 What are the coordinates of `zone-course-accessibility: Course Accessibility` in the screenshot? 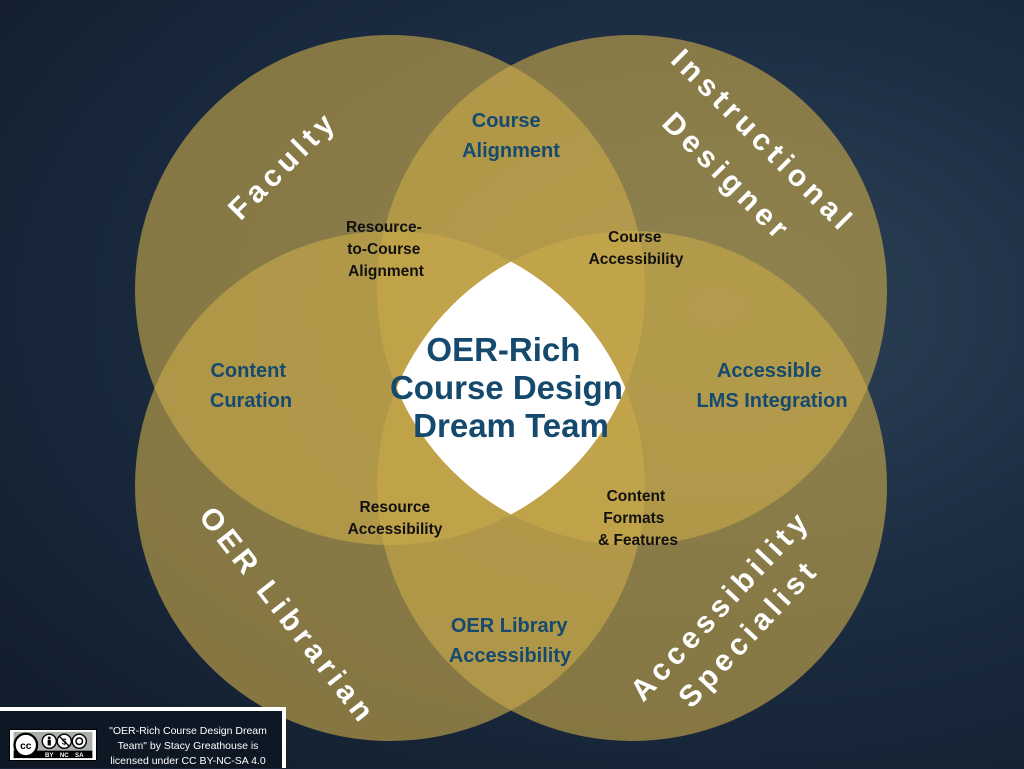 It's located at (636, 248).